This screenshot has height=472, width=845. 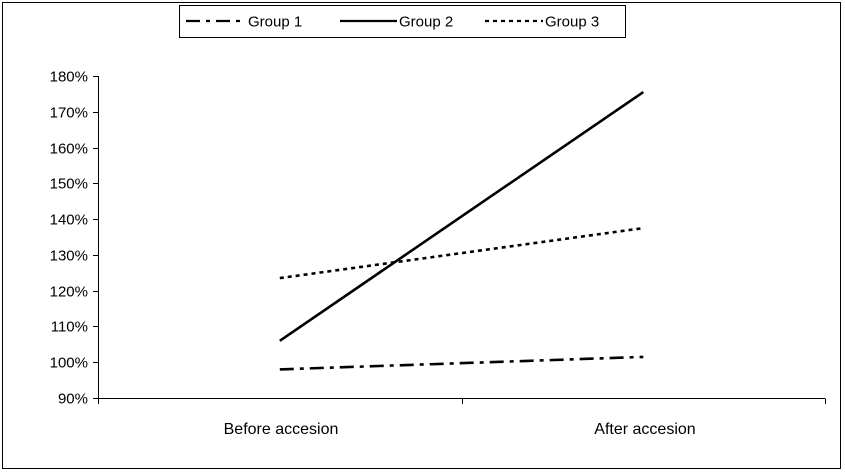 I want to click on y-tick-label: 180%, so click(x=69, y=77).